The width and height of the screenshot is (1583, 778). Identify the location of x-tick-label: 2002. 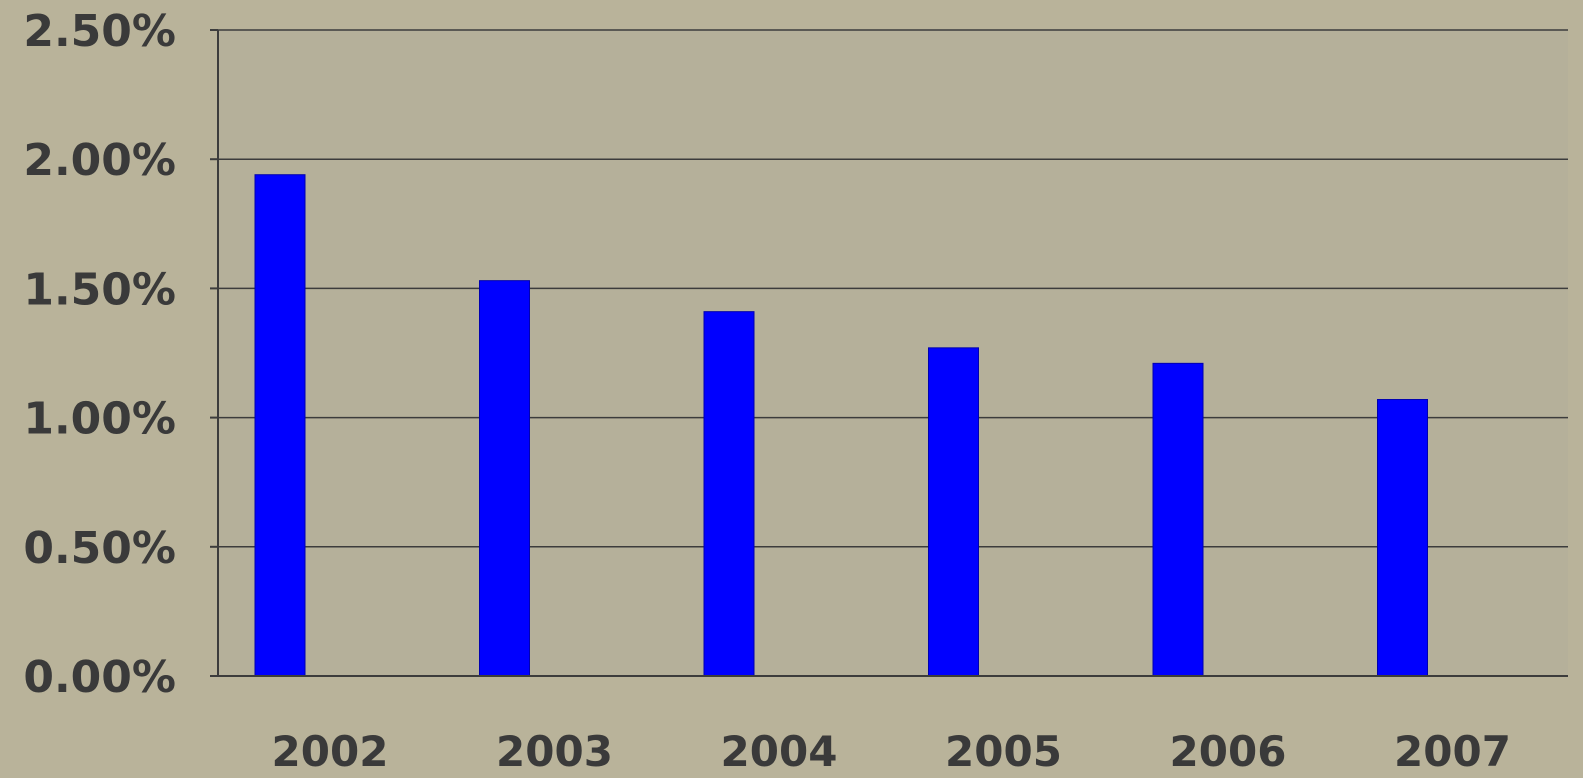
(330, 751).